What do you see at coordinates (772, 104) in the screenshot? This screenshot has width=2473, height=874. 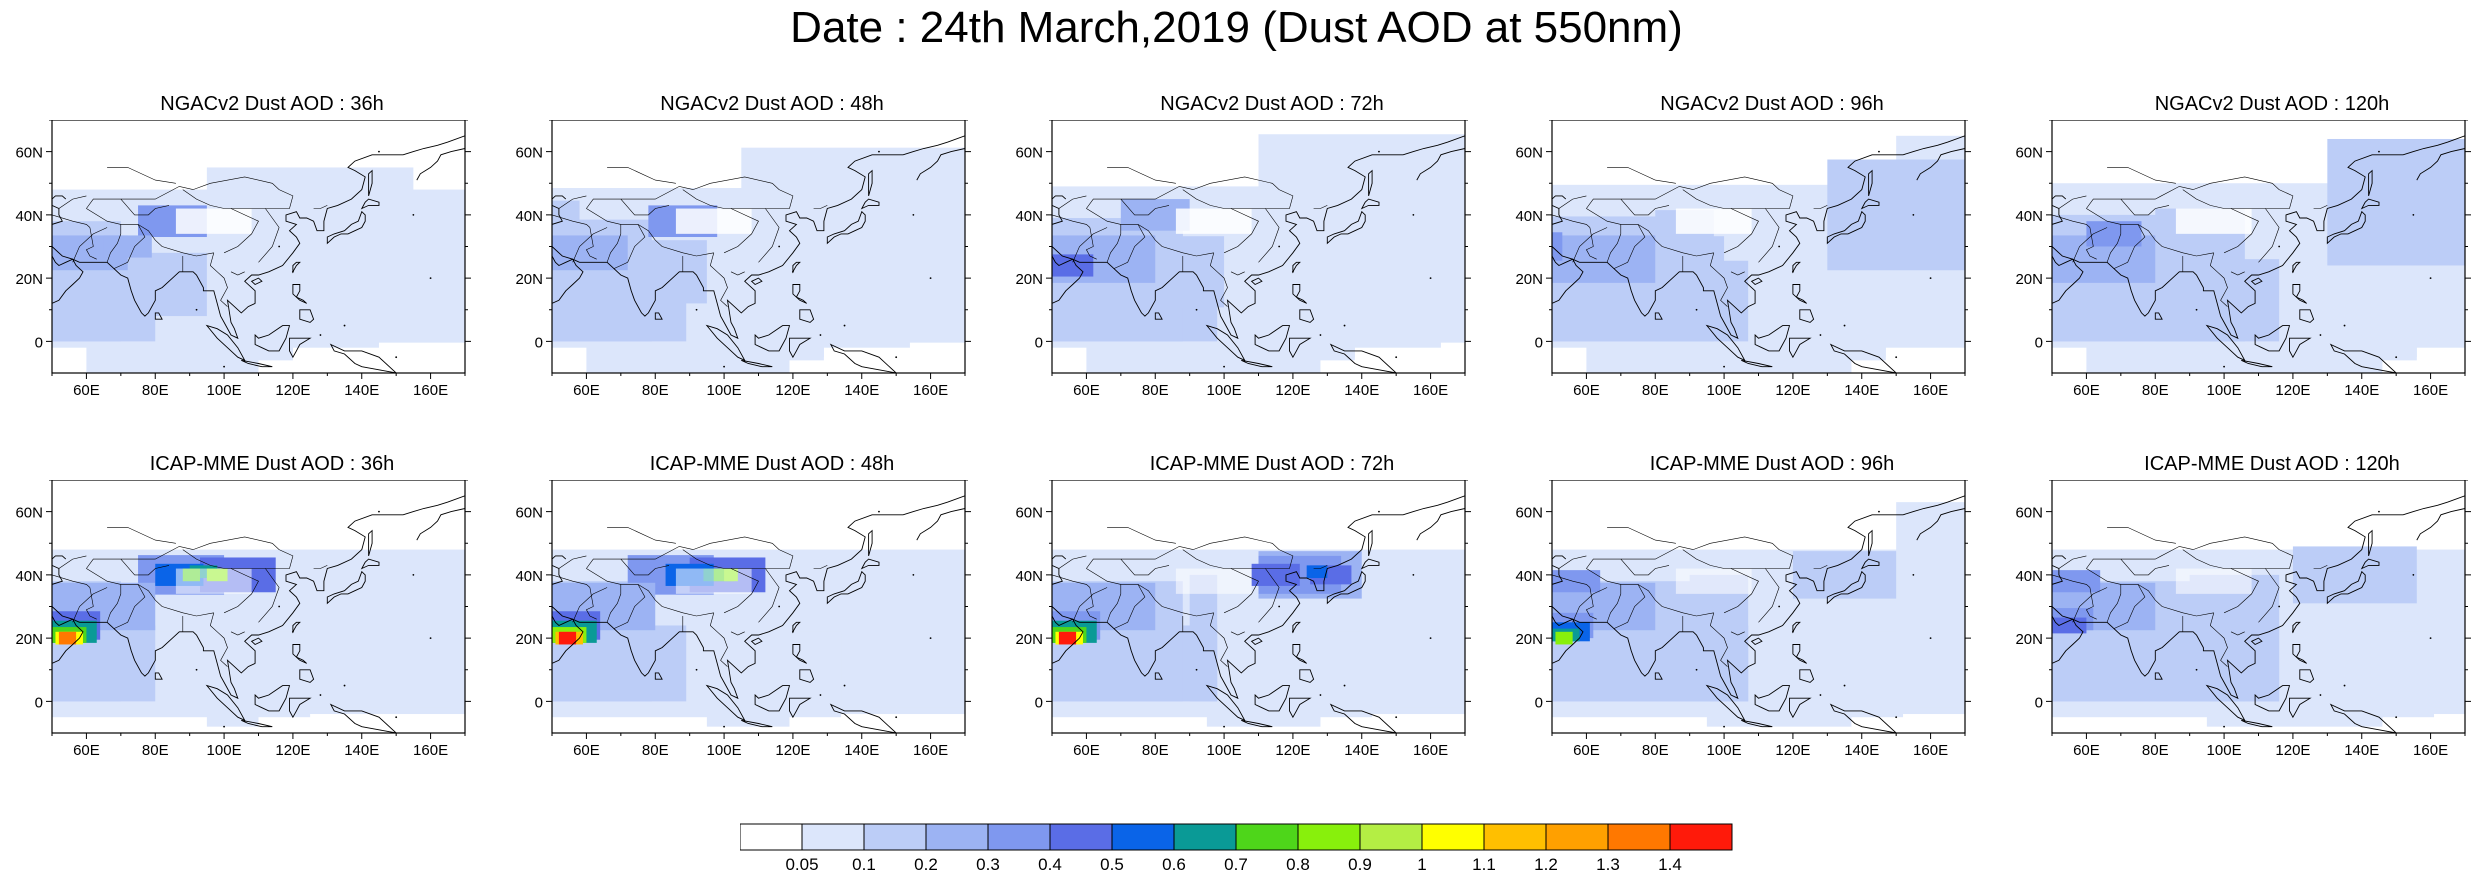 I see `panel-title: NGACv2 Dust AOD : 48h` at bounding box center [772, 104].